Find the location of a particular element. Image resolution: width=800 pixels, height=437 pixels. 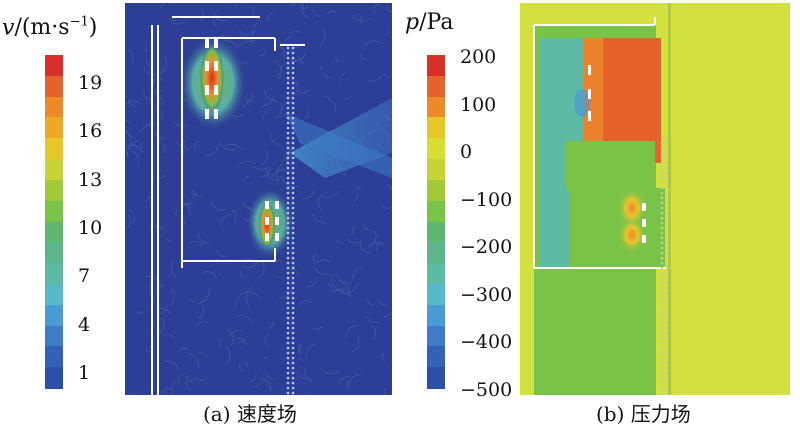

velocity-tick-label: 4 is located at coordinates (84, 324).